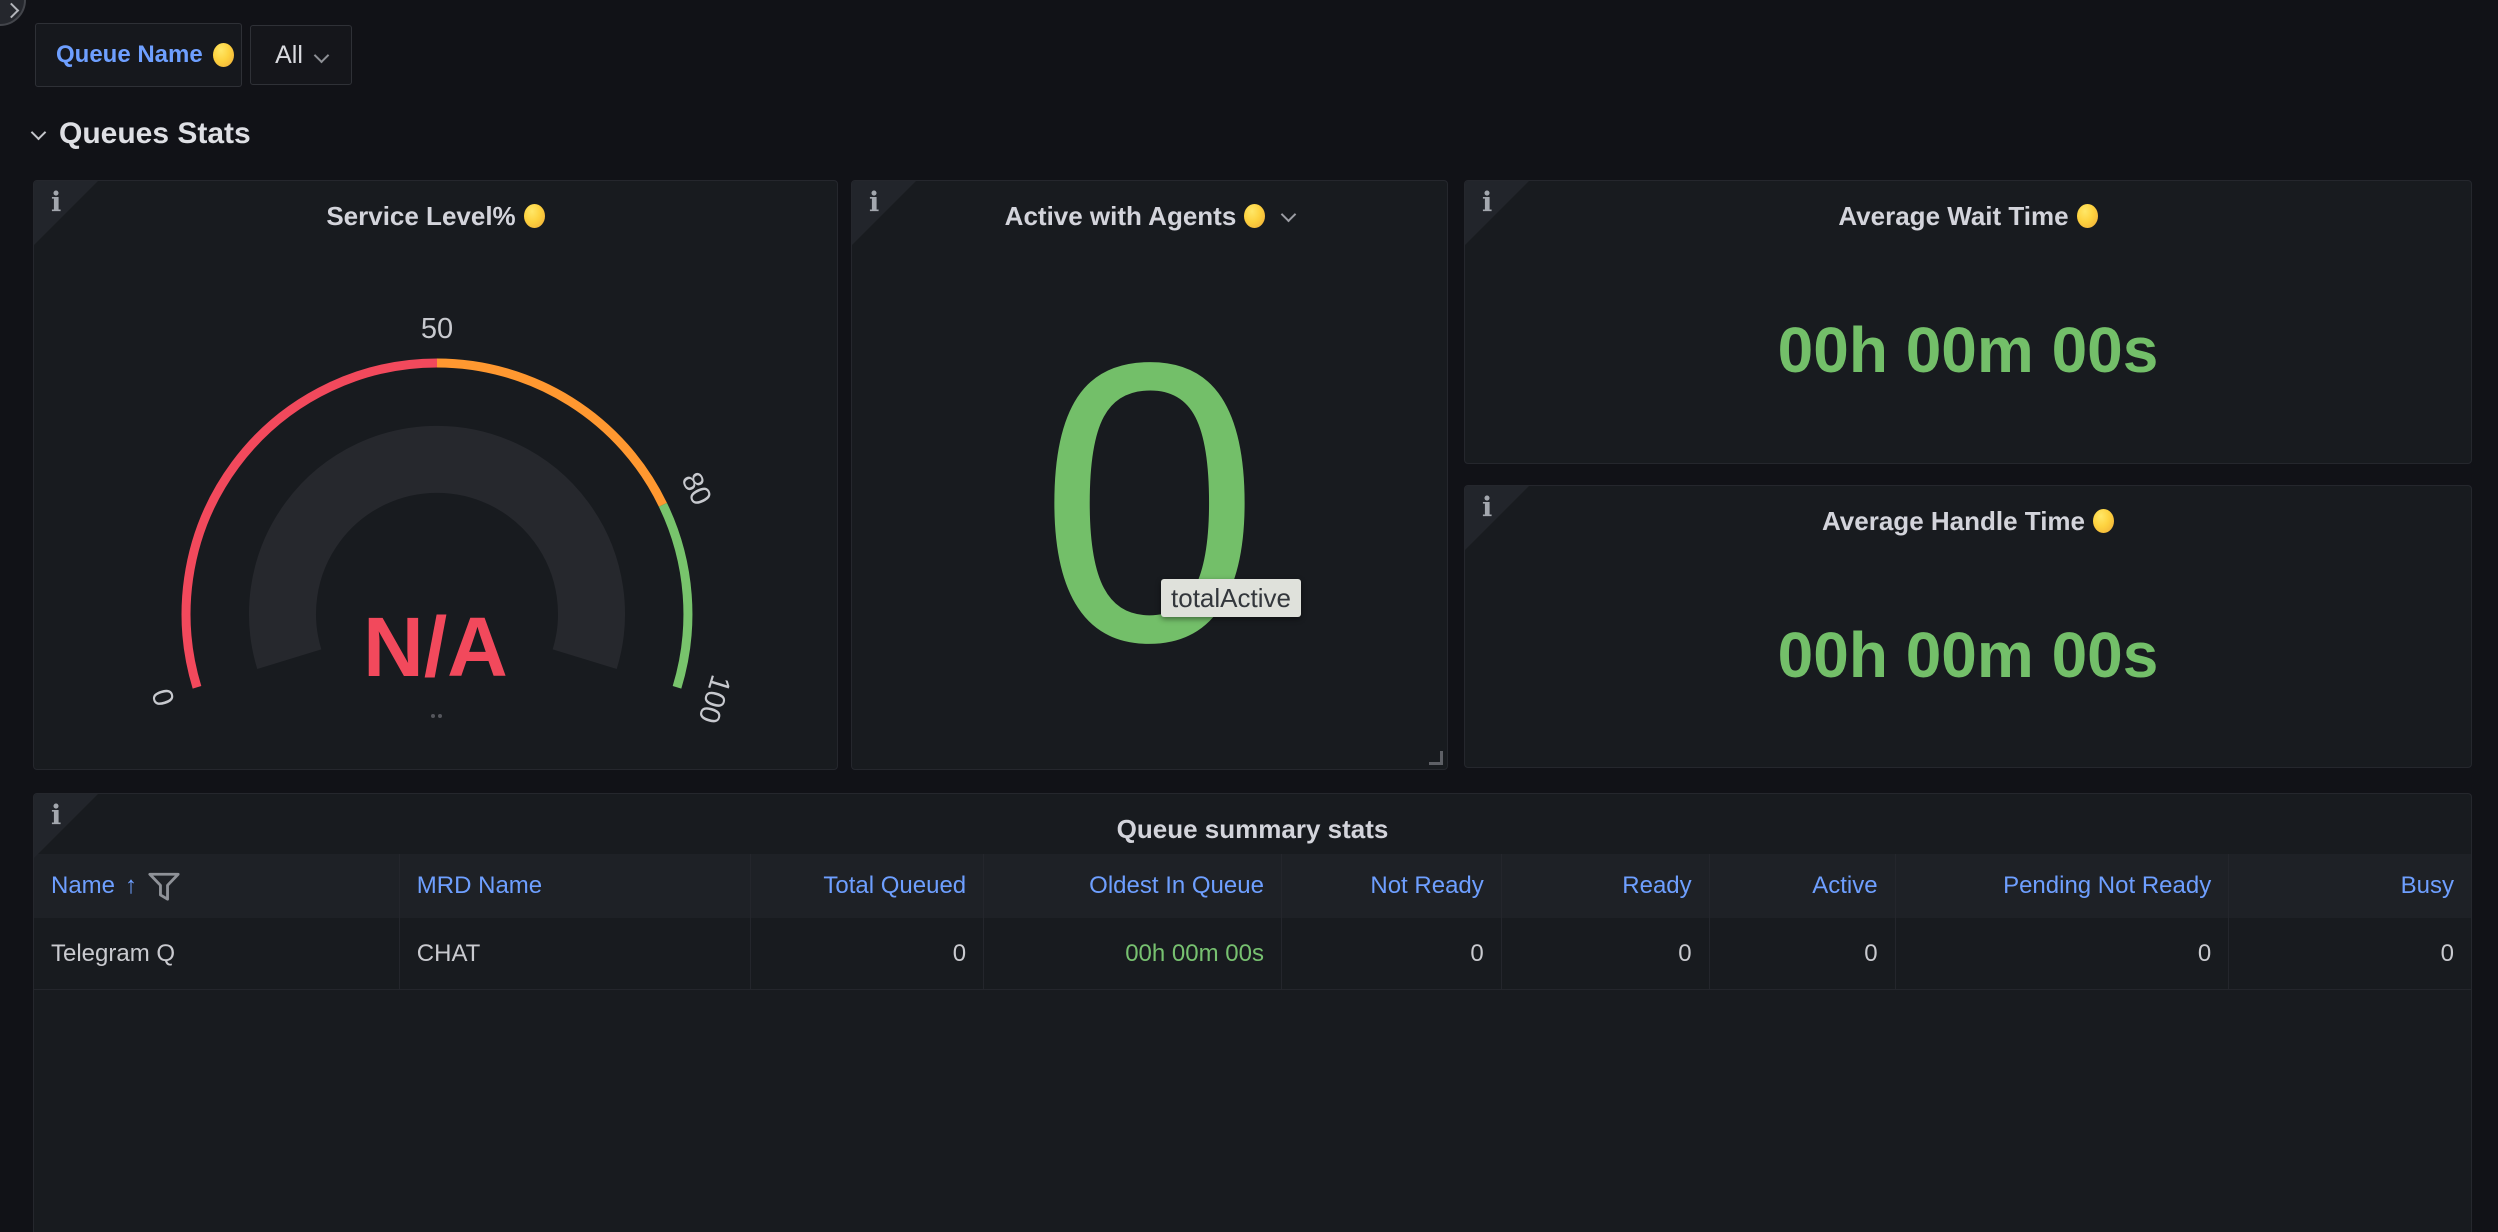  I want to click on panel-title-queue-summary: Queue summary stats, so click(1252, 828).